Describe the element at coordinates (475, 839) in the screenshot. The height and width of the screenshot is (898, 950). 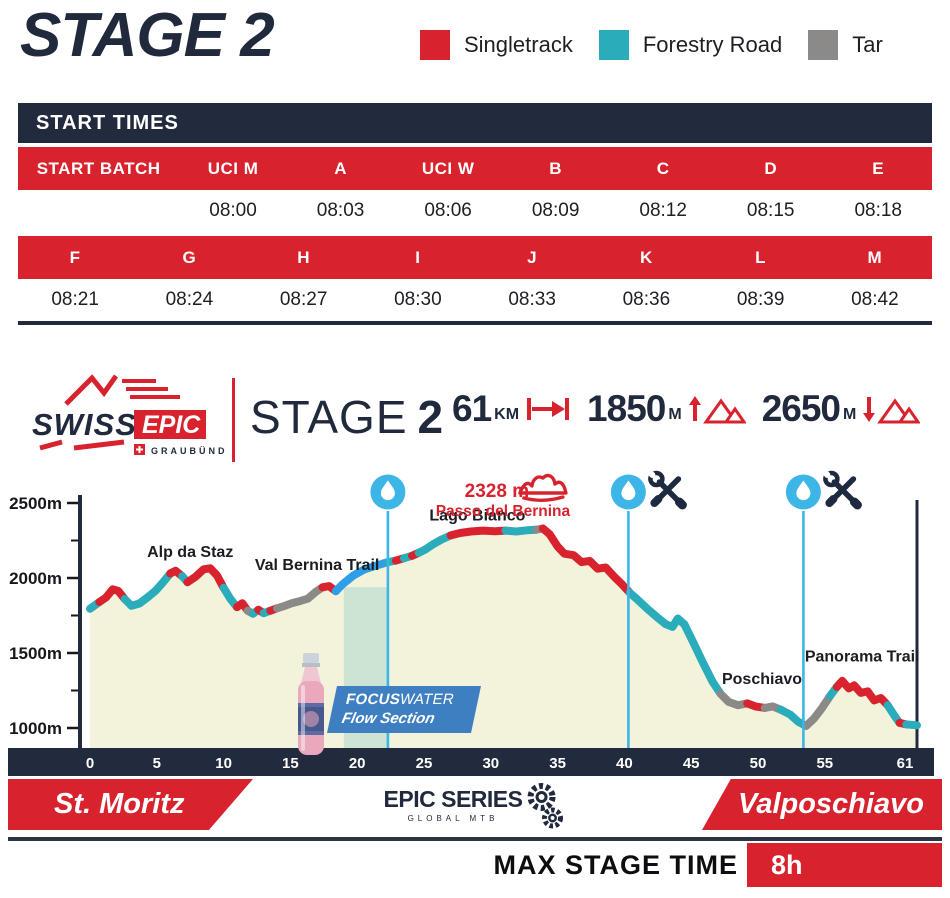
I see `footer-divider` at that location.